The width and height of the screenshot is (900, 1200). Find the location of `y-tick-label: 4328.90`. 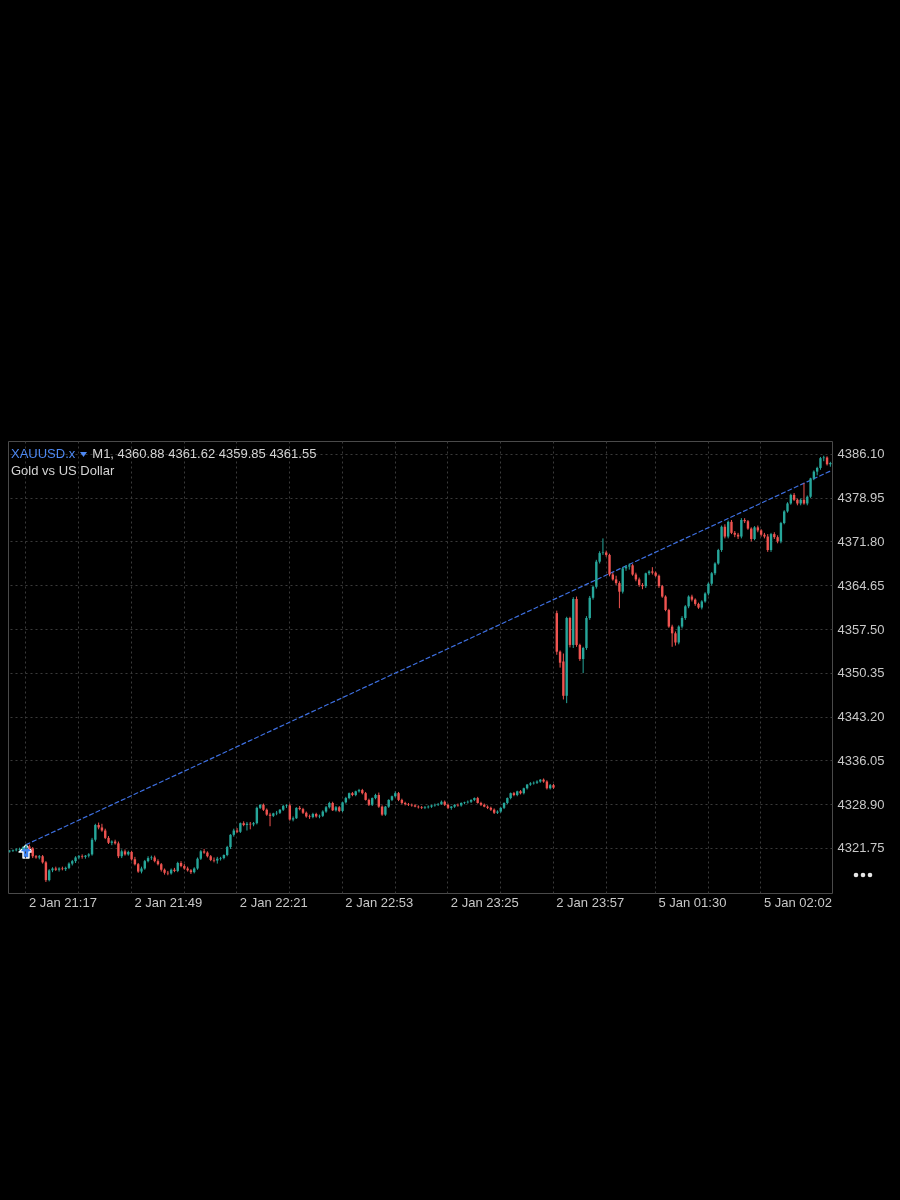

y-tick-label: 4328.90 is located at coordinates (861, 804).